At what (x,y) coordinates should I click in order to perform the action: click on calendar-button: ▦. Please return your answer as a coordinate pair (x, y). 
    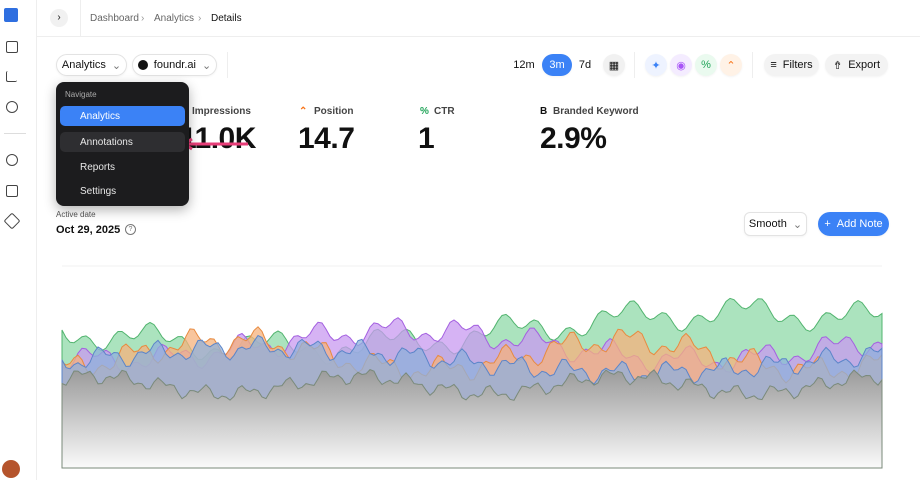
    Looking at the image, I should click on (614, 65).